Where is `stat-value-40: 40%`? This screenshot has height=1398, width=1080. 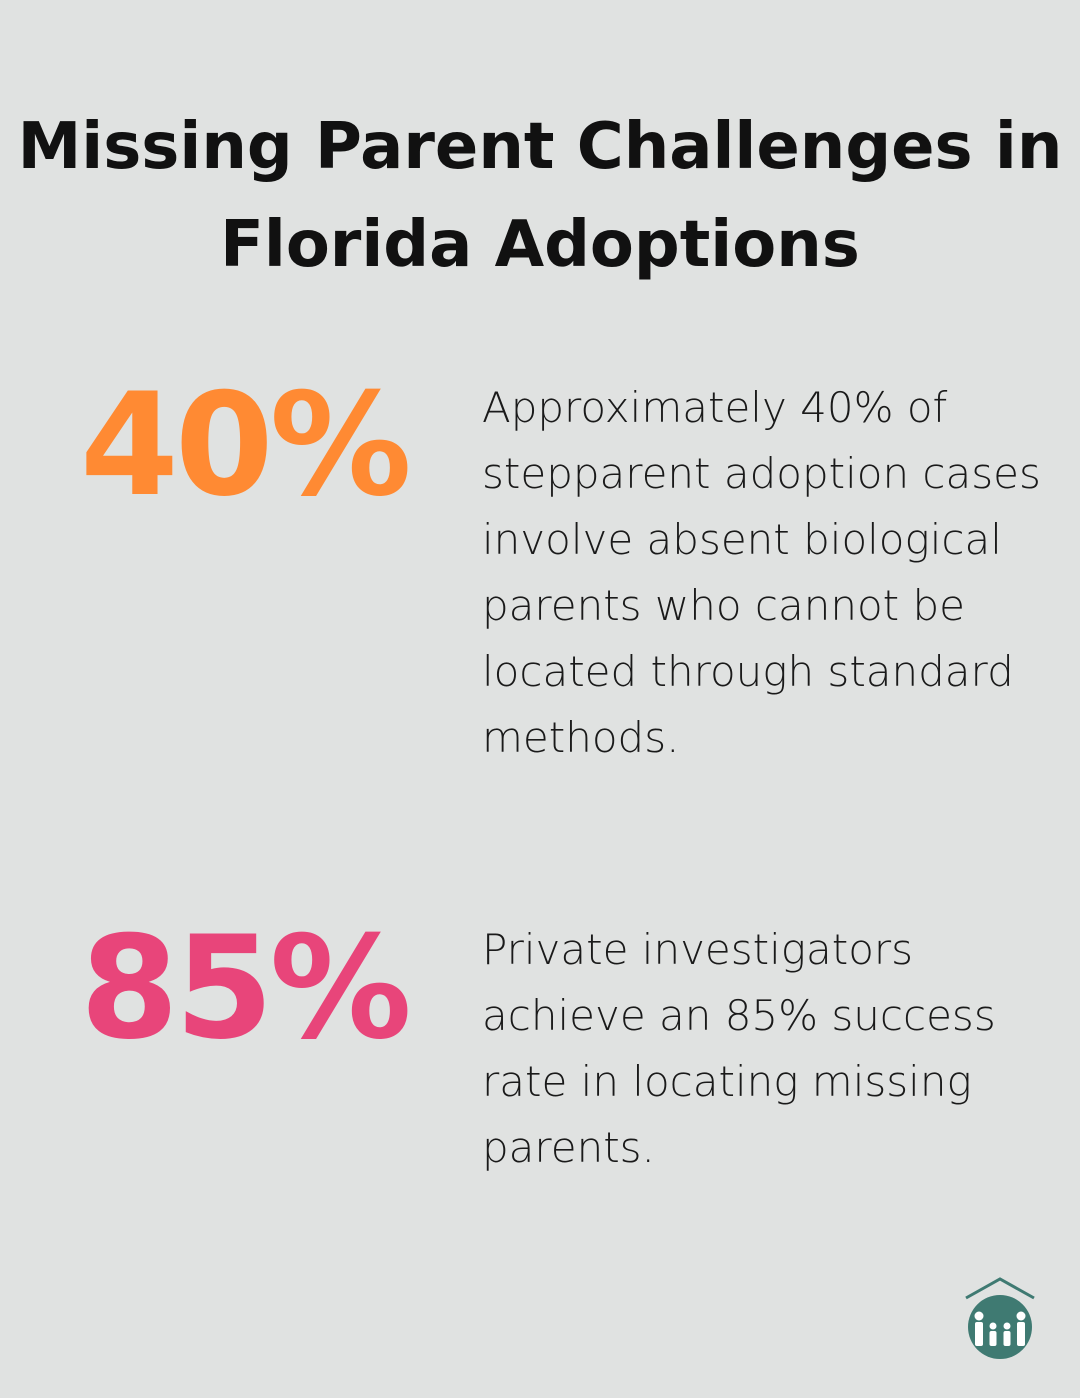 stat-value-40: 40% is located at coordinates (246, 445).